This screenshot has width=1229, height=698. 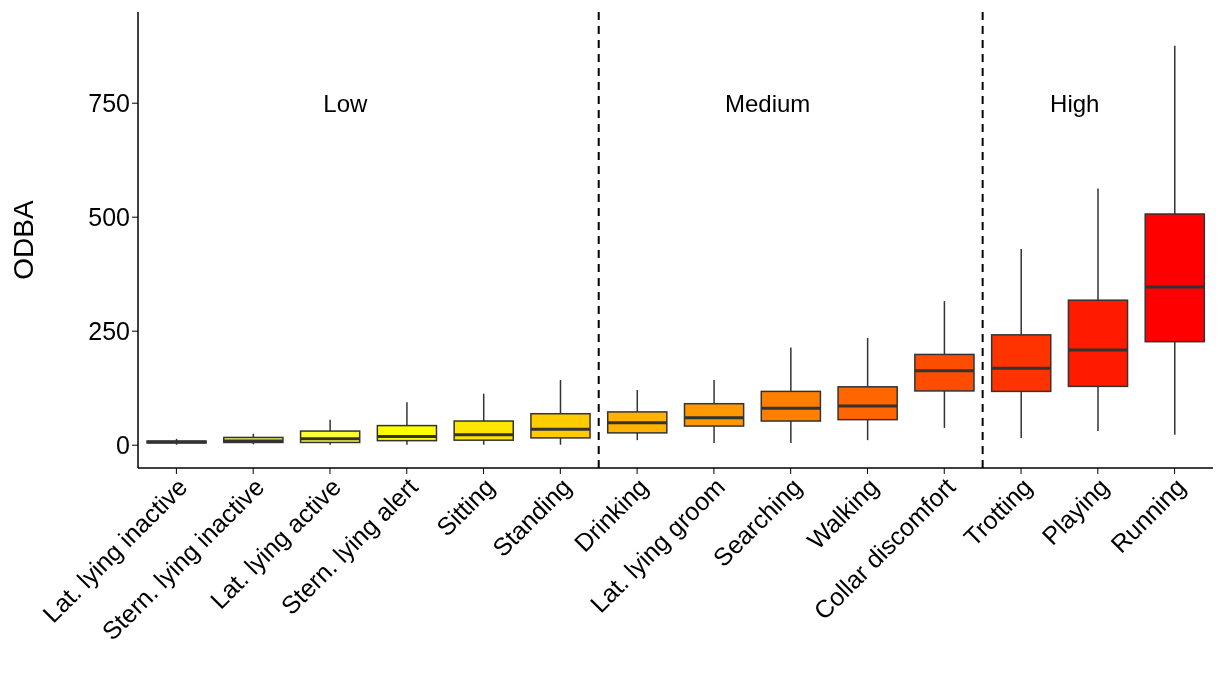 I want to click on y-tick-label: 500, so click(x=109, y=217).